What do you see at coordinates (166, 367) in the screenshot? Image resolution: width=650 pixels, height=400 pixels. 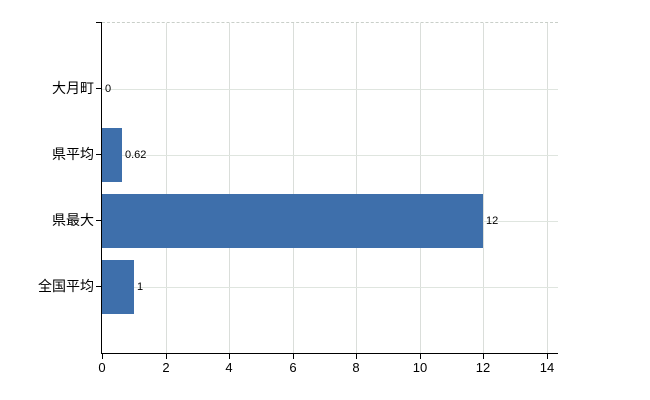 I see `x-tick-label: 2` at bounding box center [166, 367].